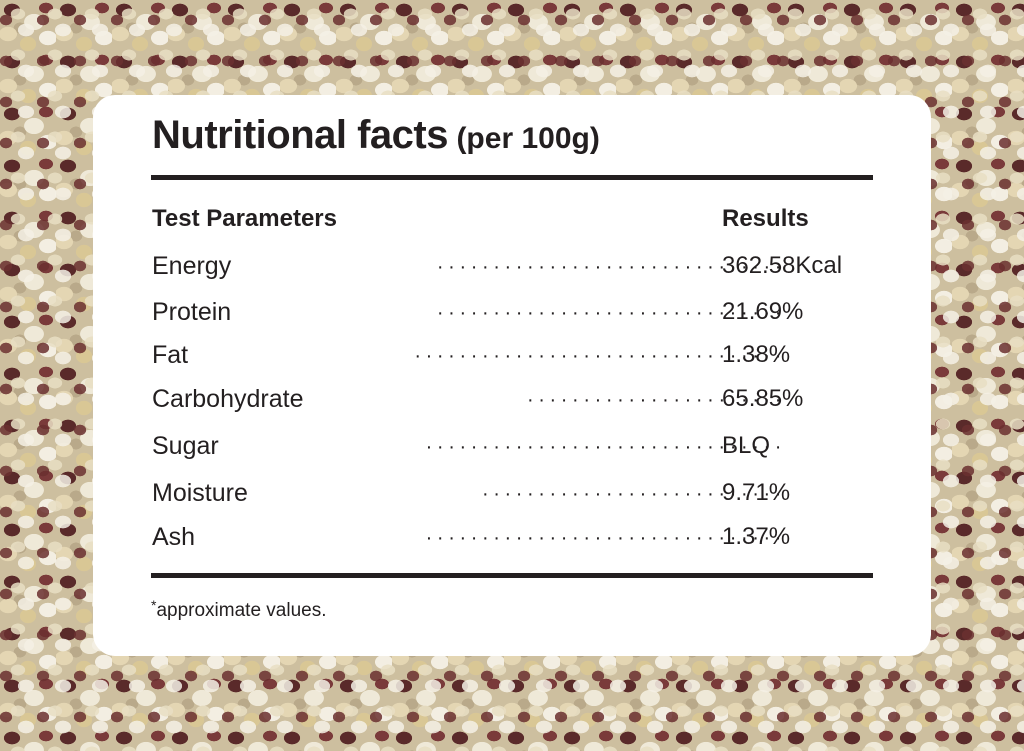 The width and height of the screenshot is (1024, 751). I want to click on leader-dots: ·······················, so click(656, 400).